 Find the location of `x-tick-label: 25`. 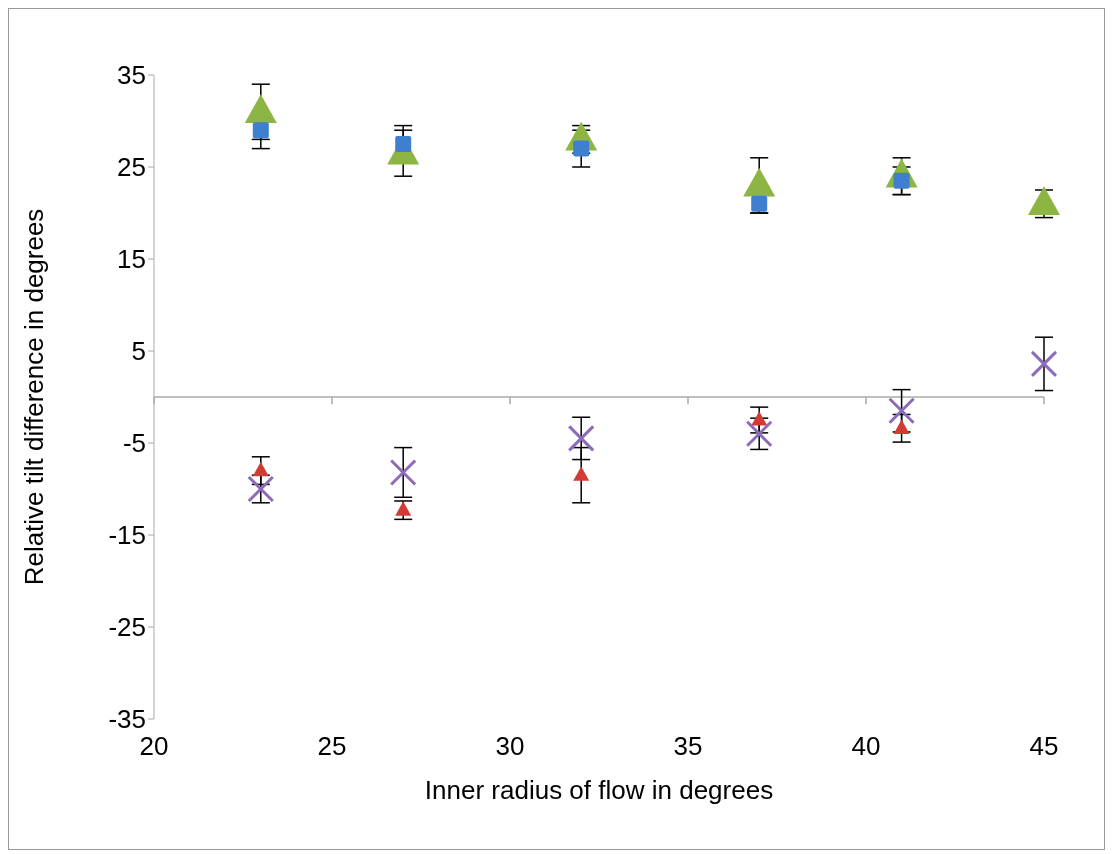

x-tick-label: 25 is located at coordinates (332, 746).